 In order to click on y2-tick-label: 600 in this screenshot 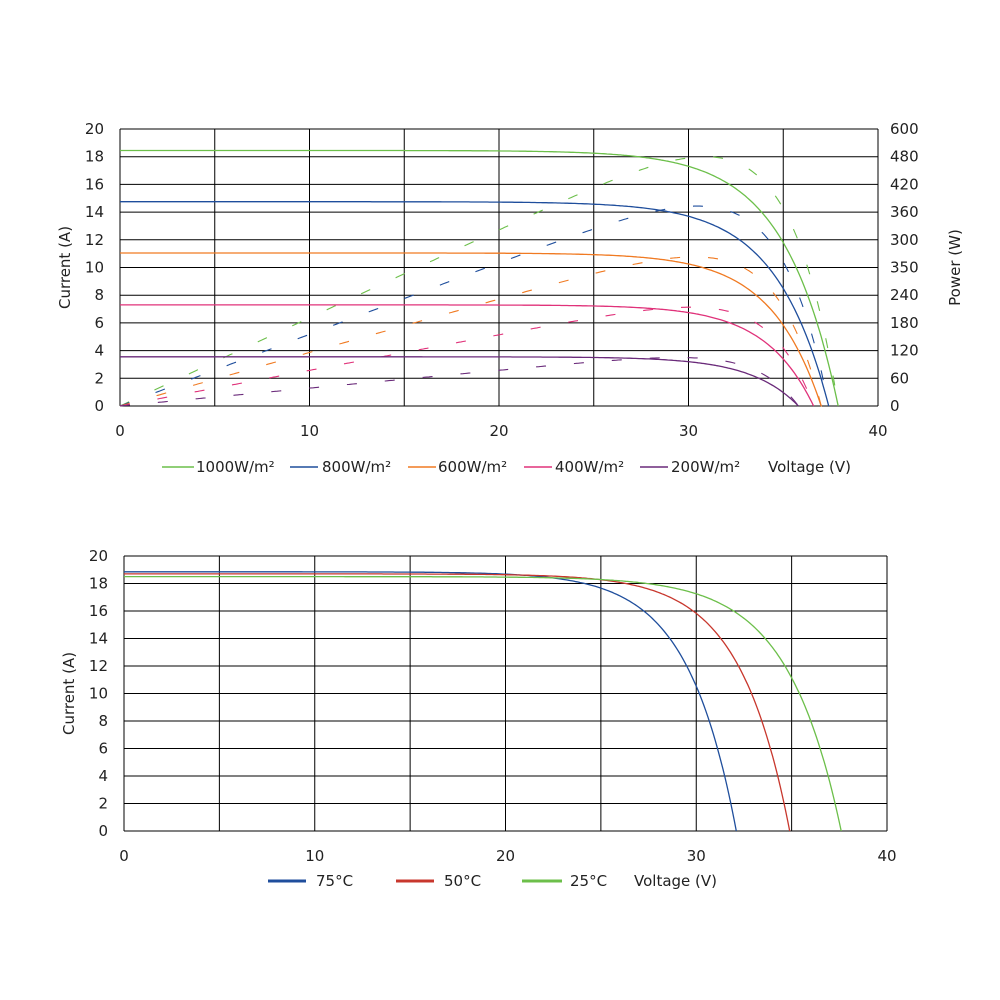, I will do `click(904, 129)`.